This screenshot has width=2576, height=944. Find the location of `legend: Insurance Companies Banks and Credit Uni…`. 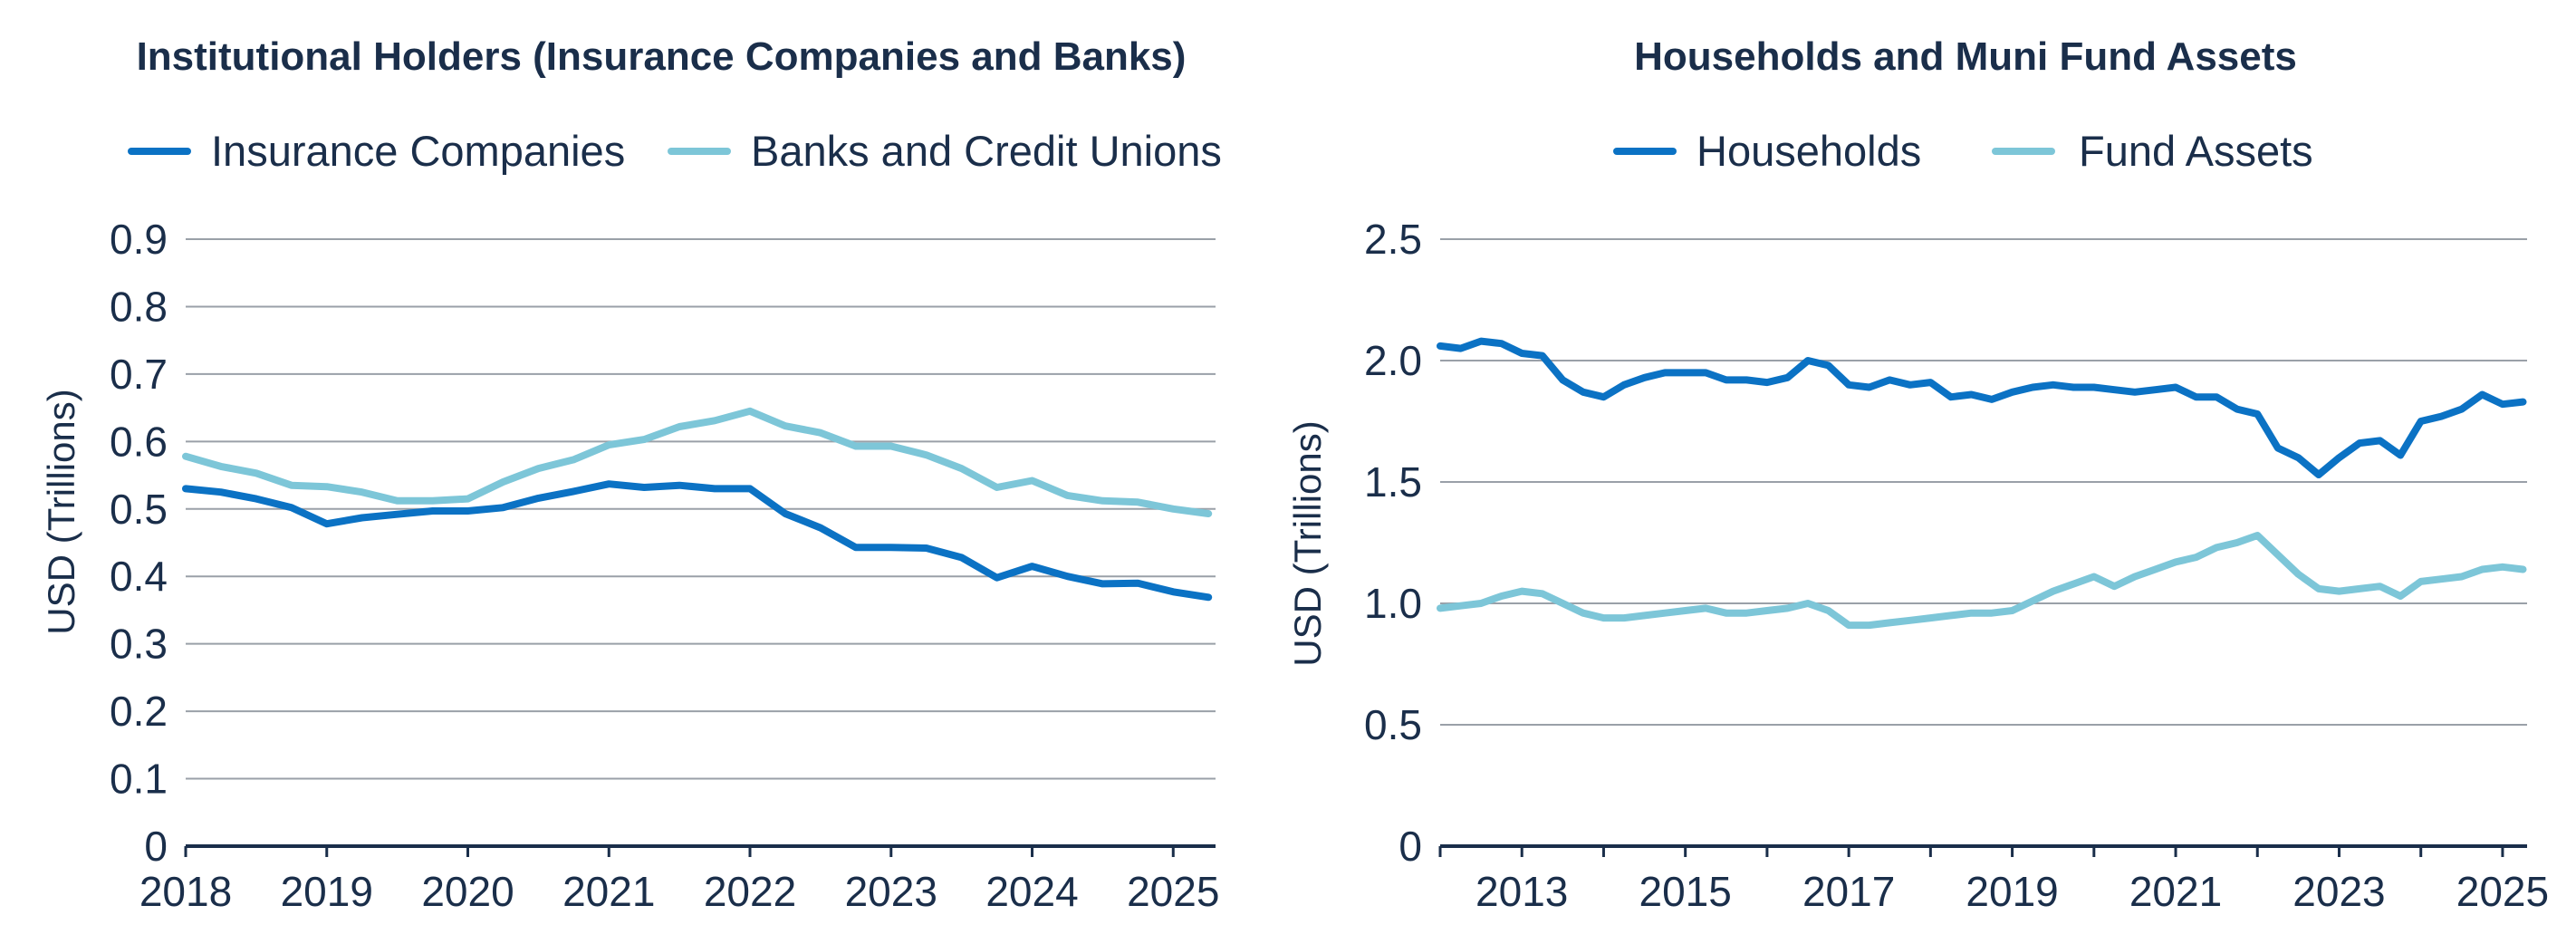

legend: Insurance Companies Banks and Credit Uni… is located at coordinates (675, 151).